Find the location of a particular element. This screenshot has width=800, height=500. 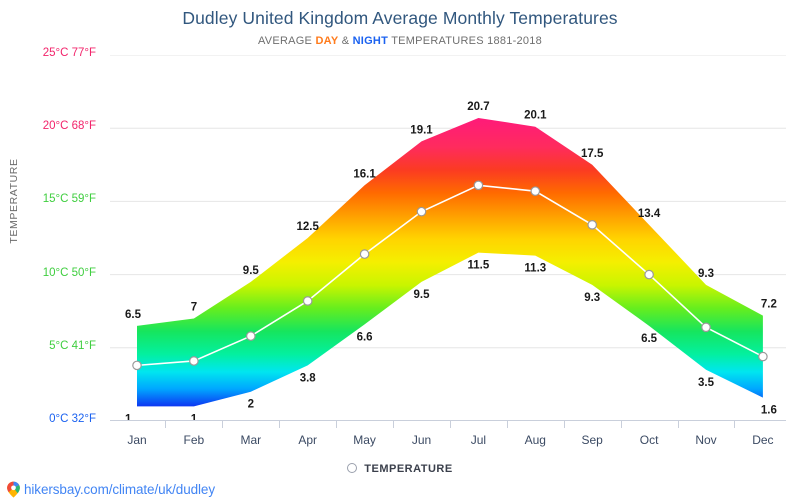

x-tick-jan: Jan is located at coordinates (137, 434).